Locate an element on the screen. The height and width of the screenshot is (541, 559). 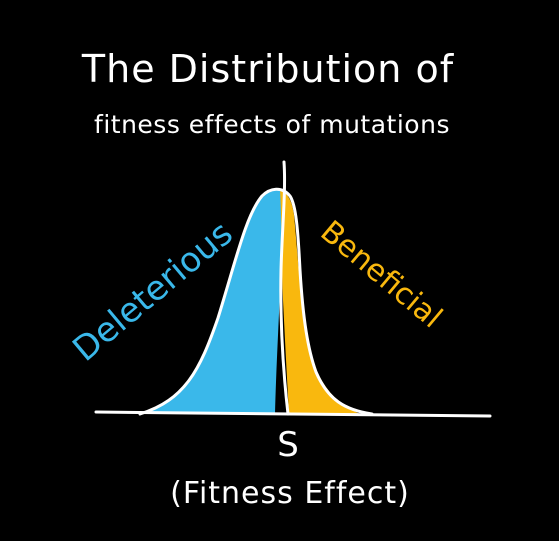
peak-divider-line is located at coordinates (284, 288).